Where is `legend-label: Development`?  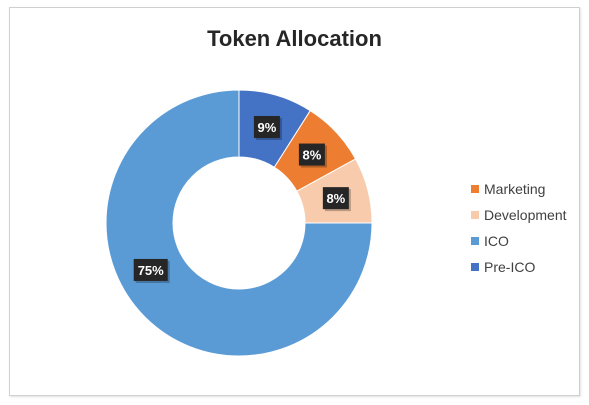
legend-label: Development is located at coordinates (525, 215).